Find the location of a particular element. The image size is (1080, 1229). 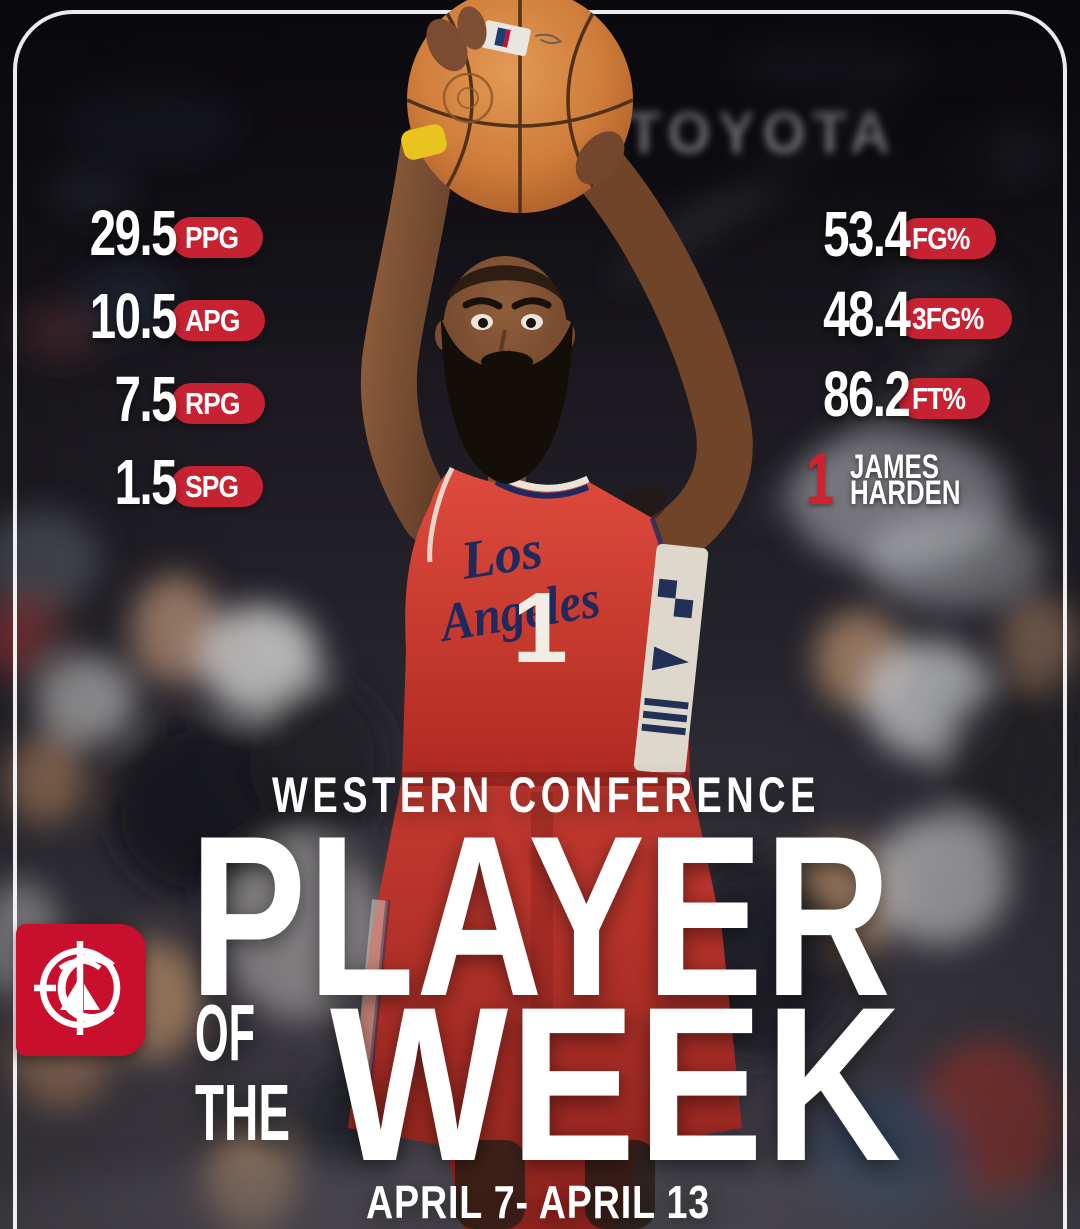

stat-pill: SPG is located at coordinates (217, 486).